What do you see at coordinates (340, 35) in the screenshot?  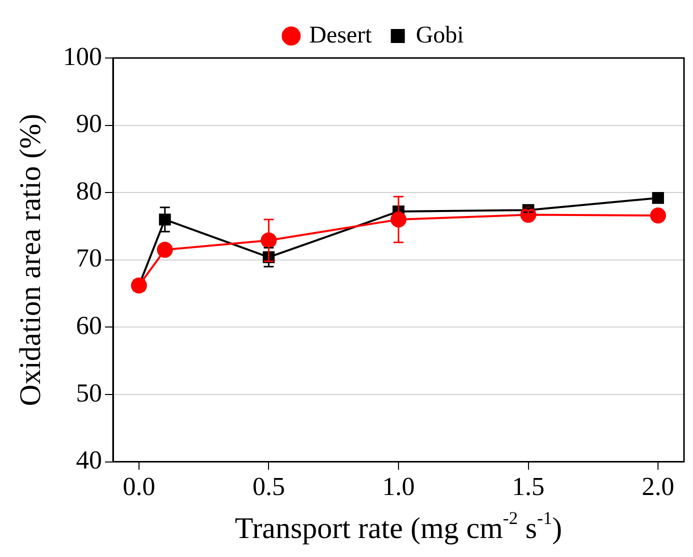 I see `legend-label: Desert` at bounding box center [340, 35].